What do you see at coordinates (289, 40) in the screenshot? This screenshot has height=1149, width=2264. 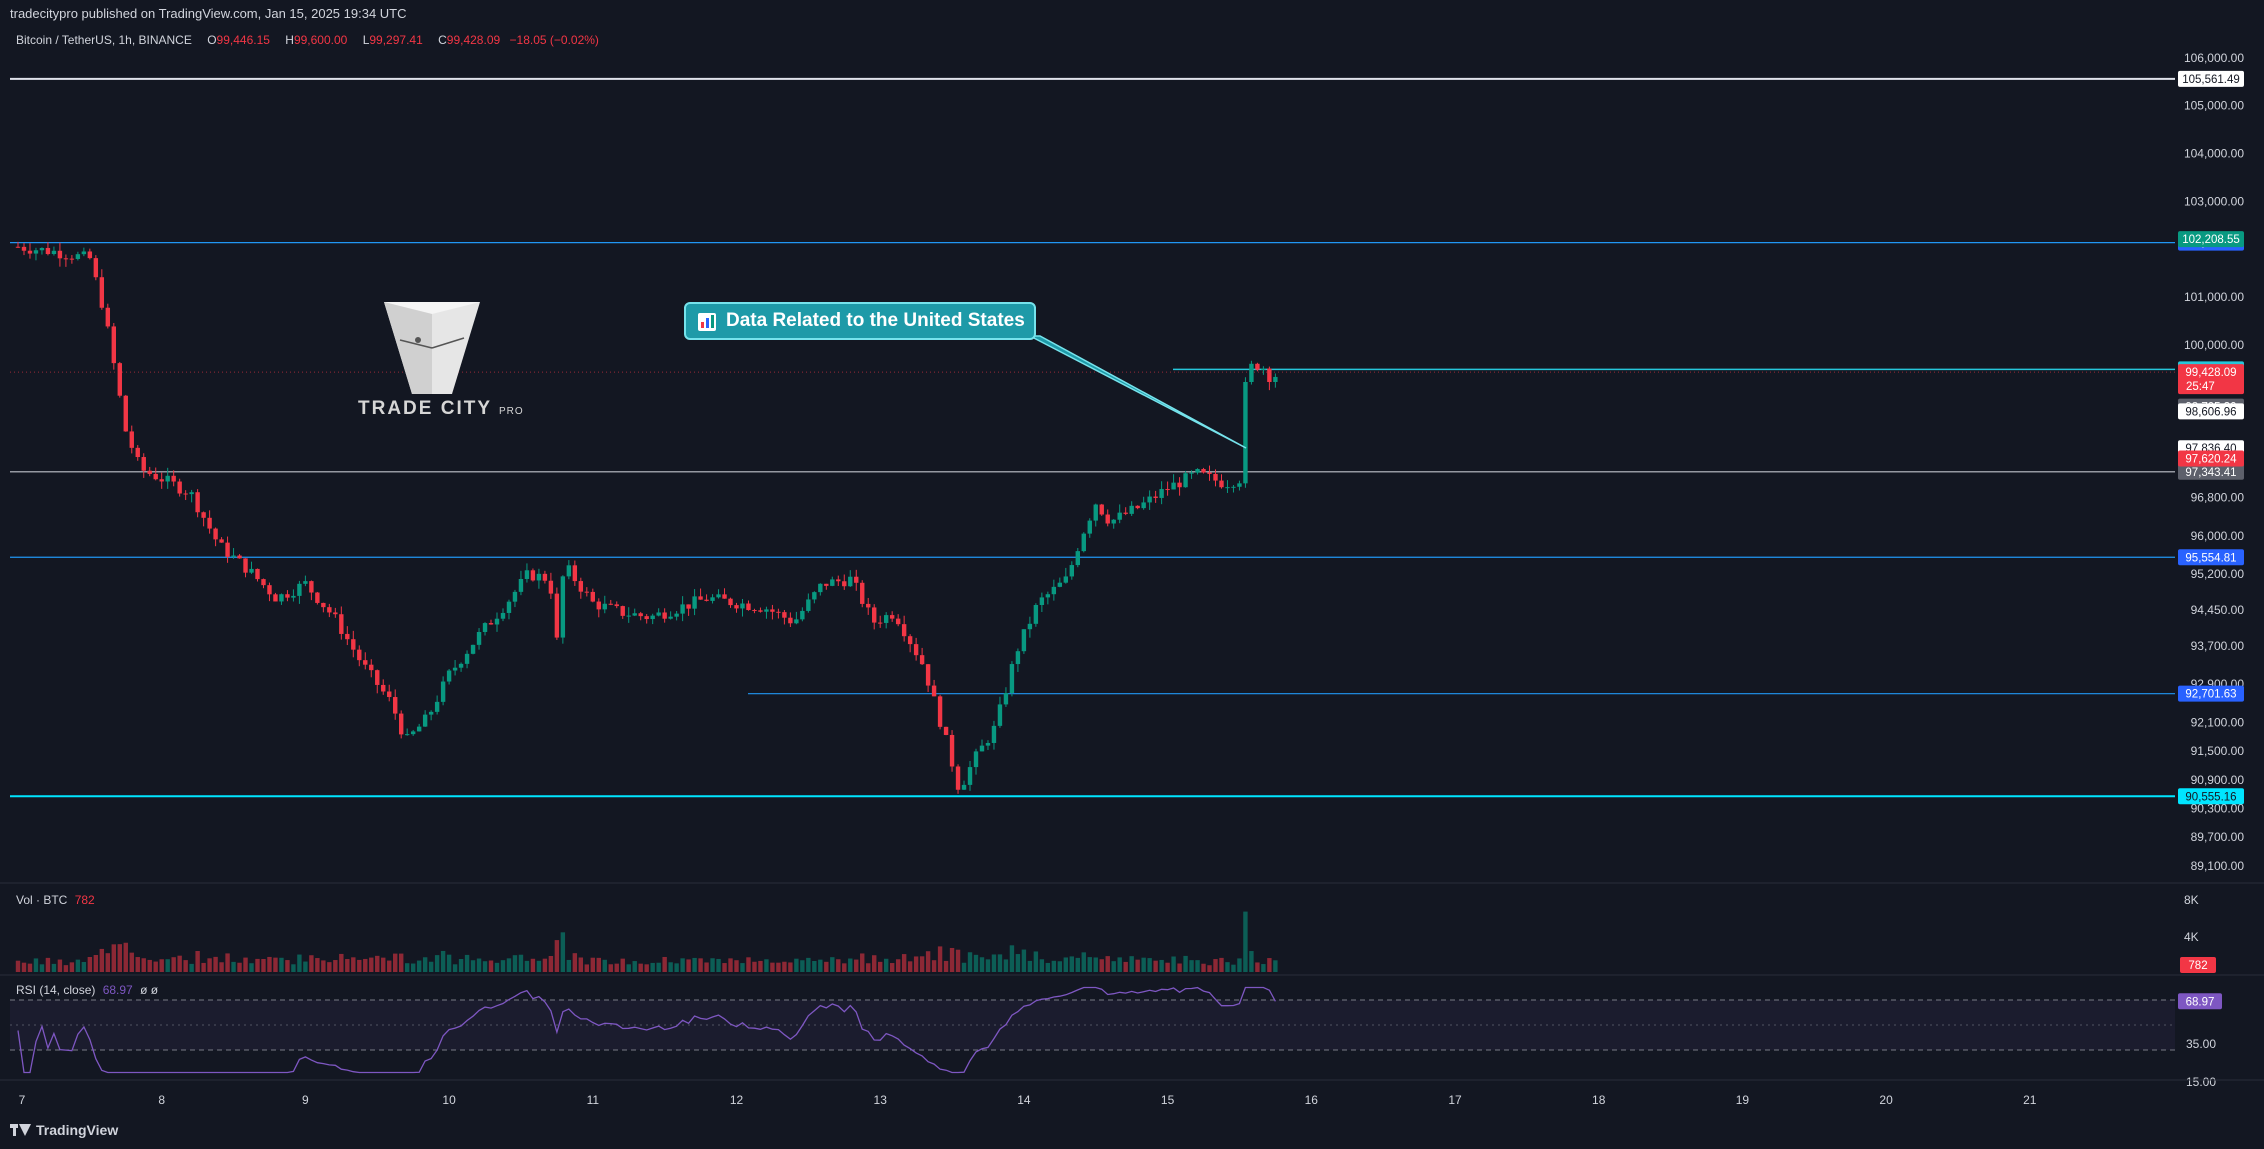 I see `high-label: H` at bounding box center [289, 40].